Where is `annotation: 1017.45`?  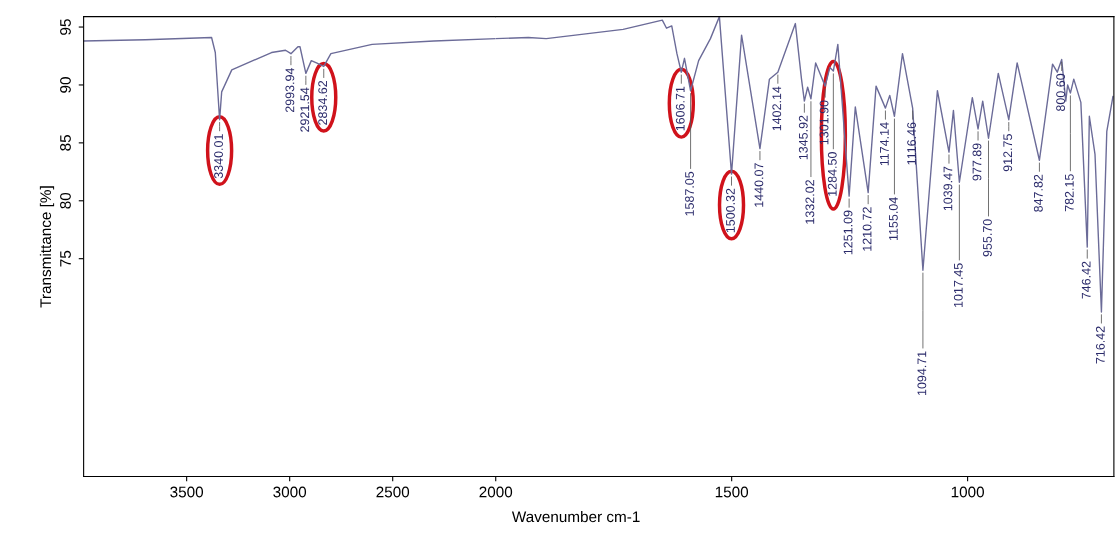 annotation: 1017.45 is located at coordinates (958, 285).